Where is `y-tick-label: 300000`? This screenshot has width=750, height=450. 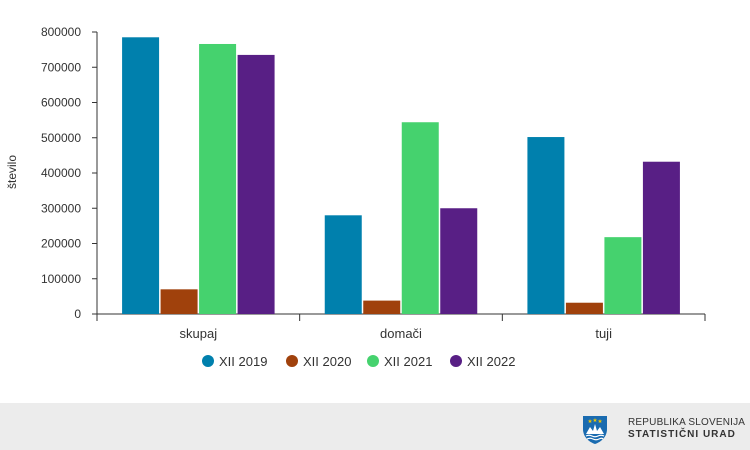 y-tick-label: 300000 is located at coordinates (61, 208).